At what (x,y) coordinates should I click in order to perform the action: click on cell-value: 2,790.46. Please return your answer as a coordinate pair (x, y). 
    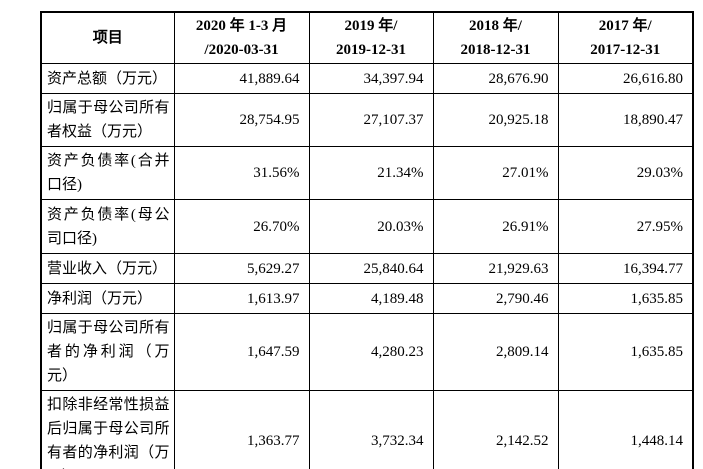
    Looking at the image, I should click on (495, 298).